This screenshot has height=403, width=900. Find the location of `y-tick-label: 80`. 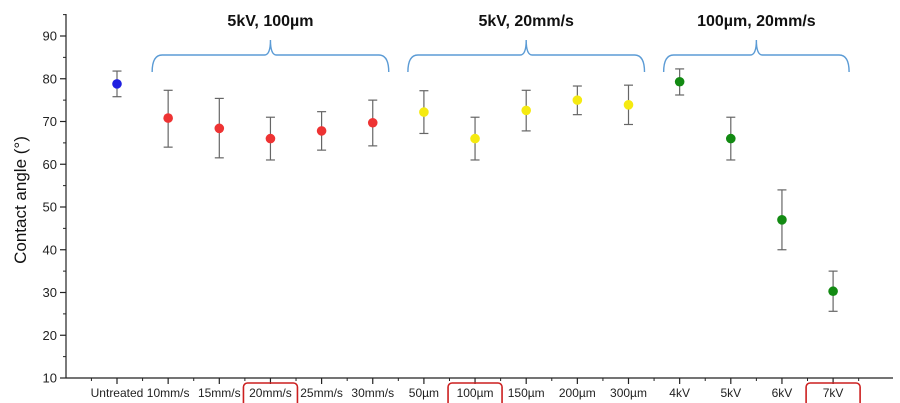

y-tick-label: 80 is located at coordinates (50, 78).